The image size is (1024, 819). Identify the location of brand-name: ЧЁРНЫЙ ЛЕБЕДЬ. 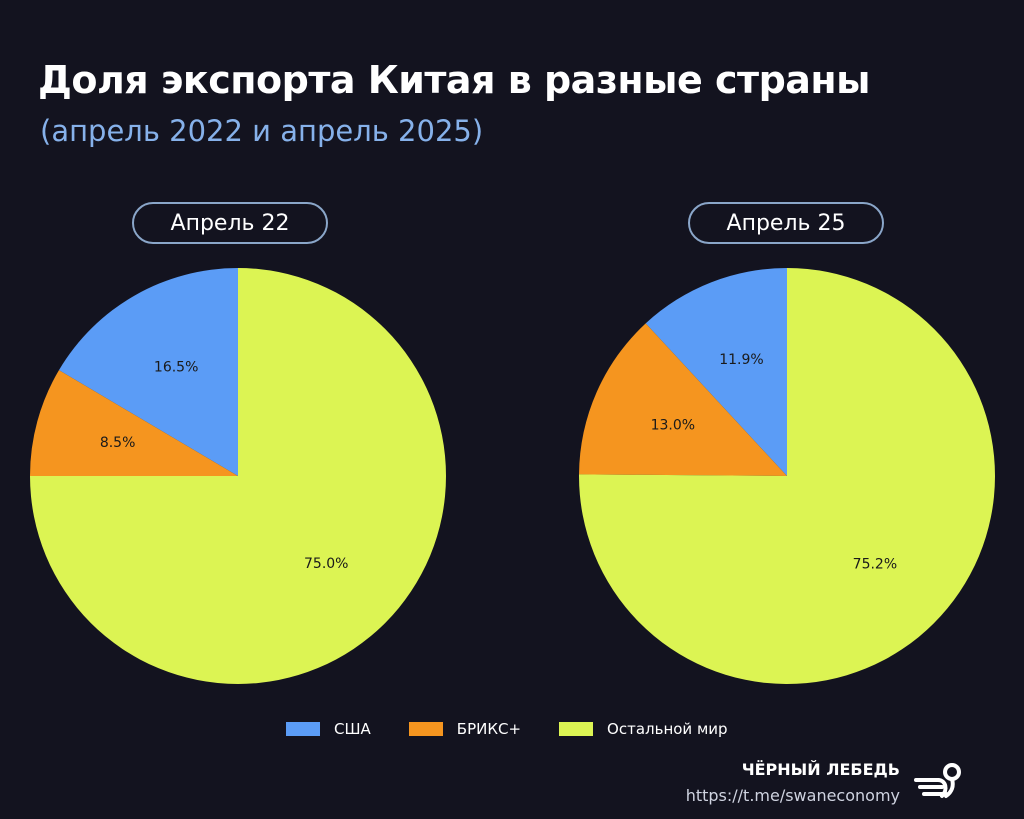
(820, 769).